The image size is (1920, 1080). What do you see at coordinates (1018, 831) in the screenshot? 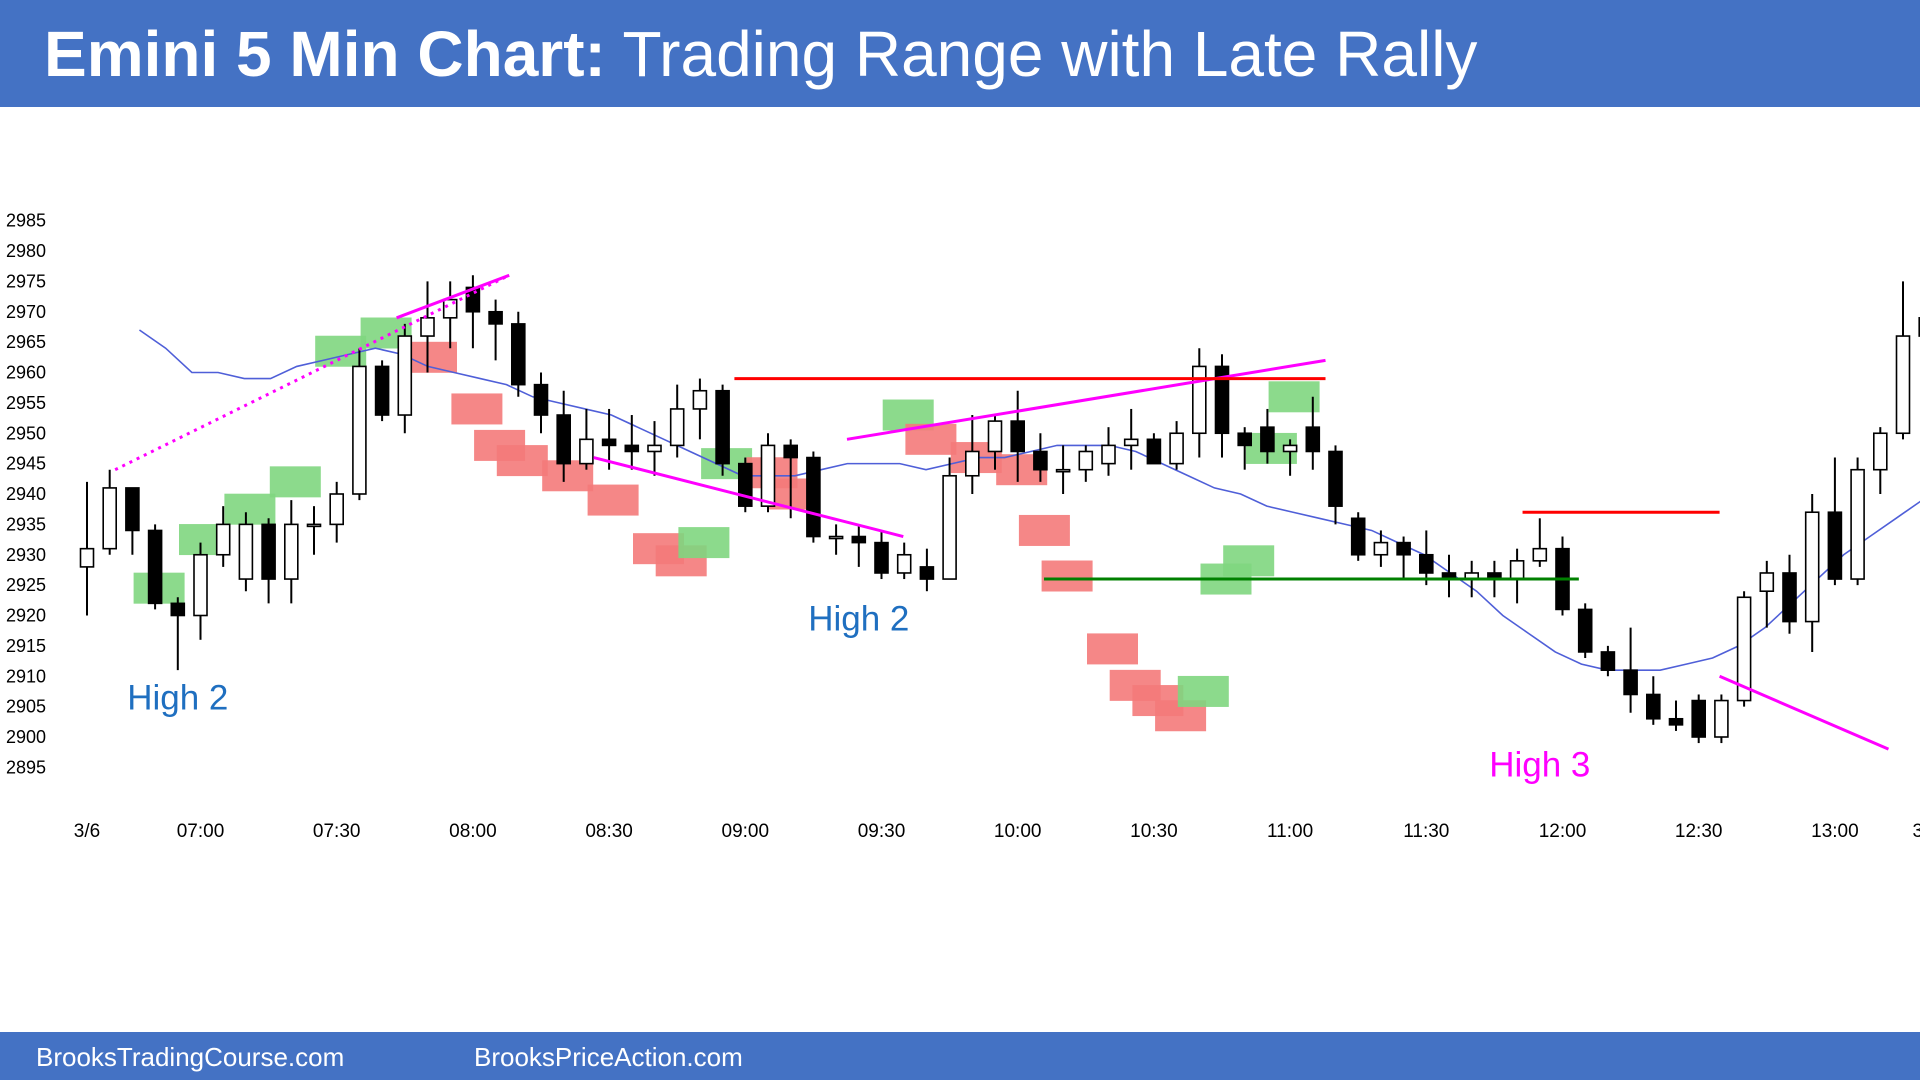
I see `x-tick-label: 10:00` at bounding box center [1018, 831].